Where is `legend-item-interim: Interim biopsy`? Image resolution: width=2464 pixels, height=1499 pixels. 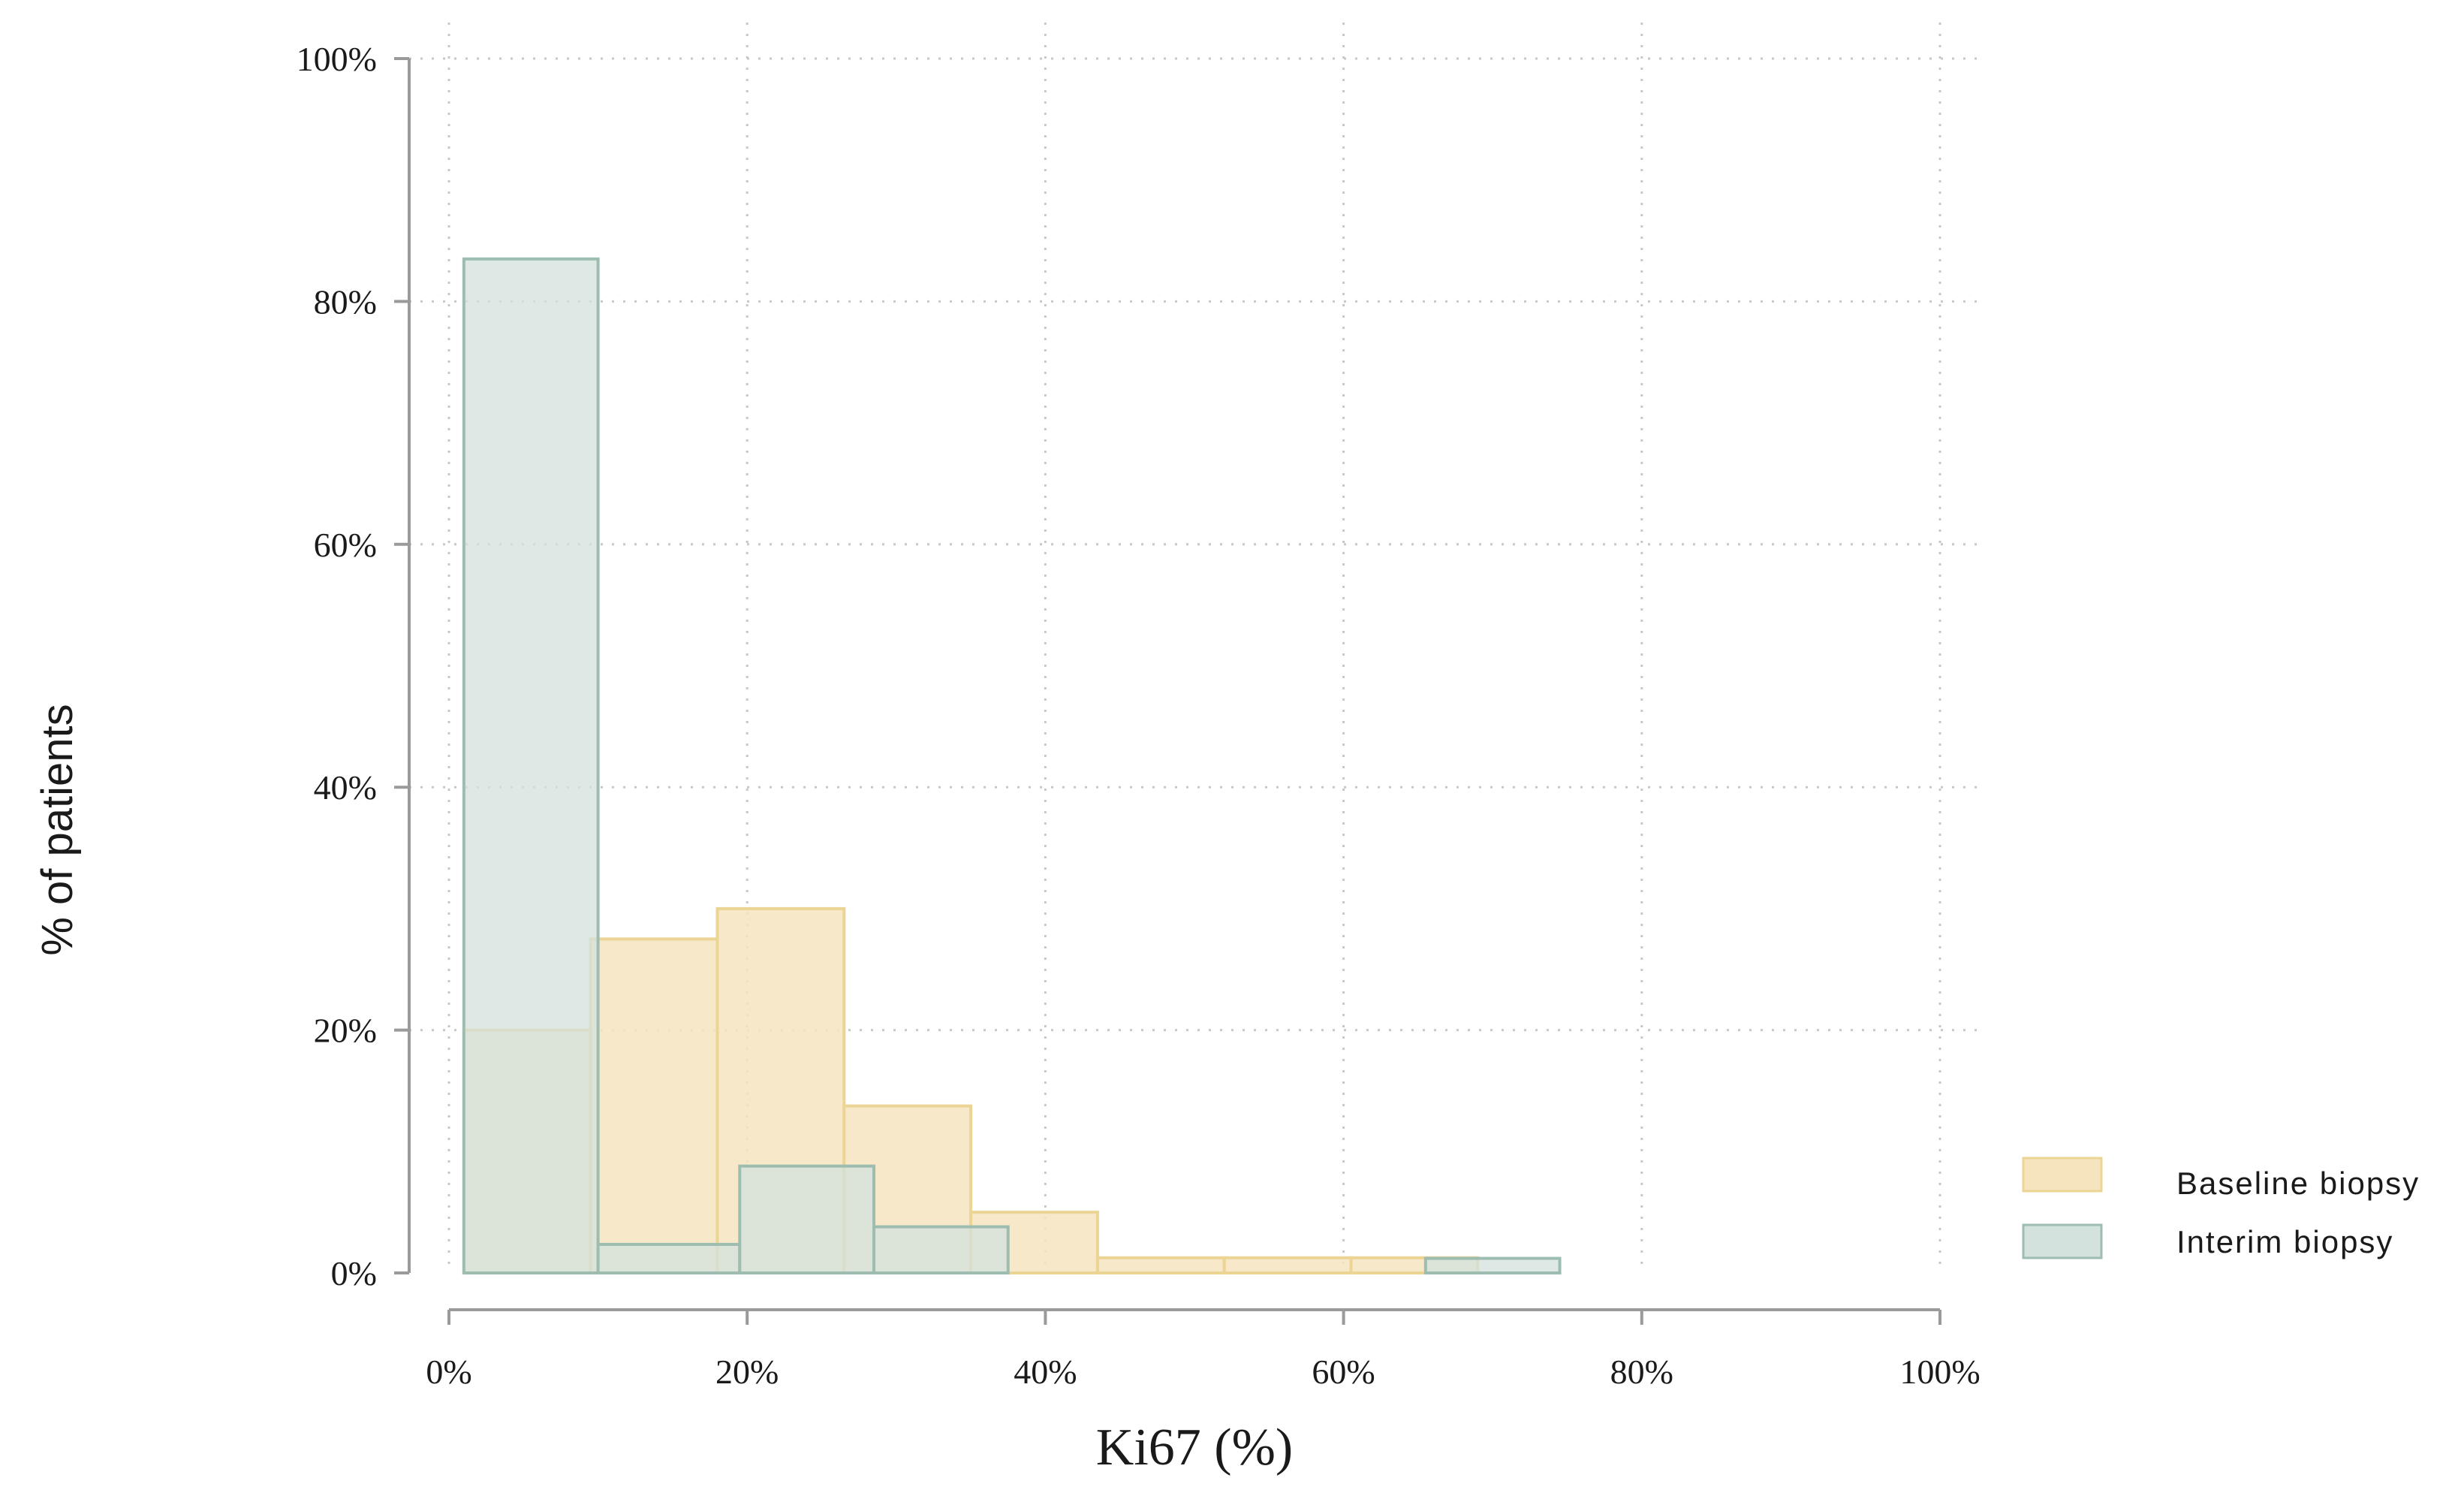
legend-item-interim: Interim biopsy is located at coordinates (2207, 1241).